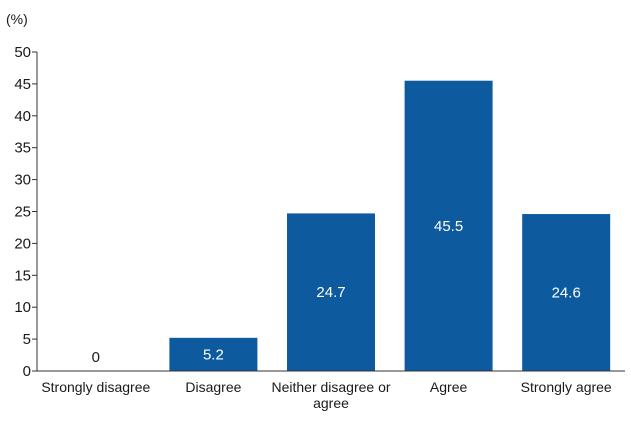 The image size is (631, 422). I want to click on y-tick-label: 20, so click(22, 243).